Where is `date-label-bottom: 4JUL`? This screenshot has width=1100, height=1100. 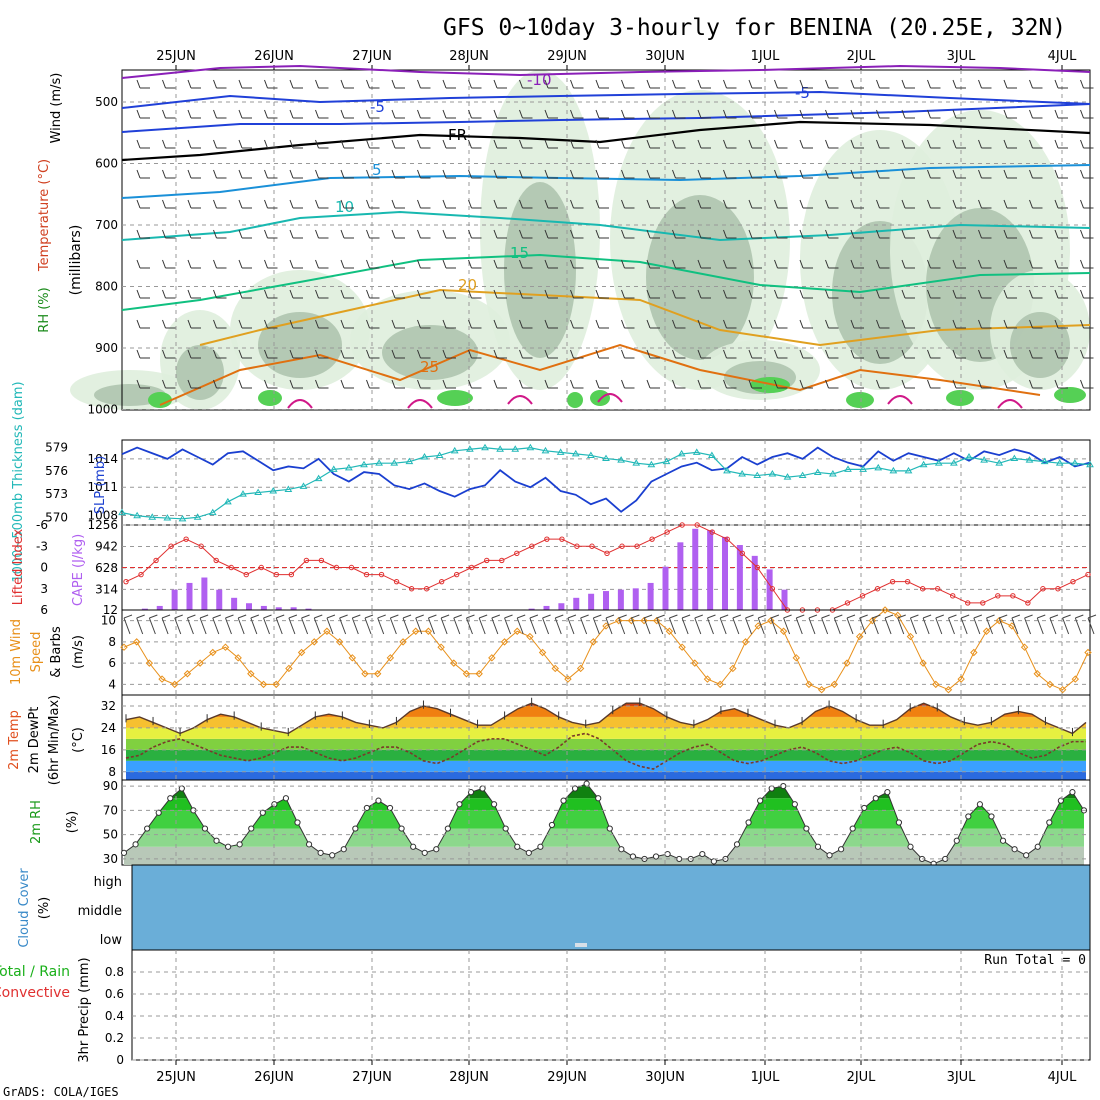 date-label-bottom: 4JUL is located at coordinates (1063, 1077).